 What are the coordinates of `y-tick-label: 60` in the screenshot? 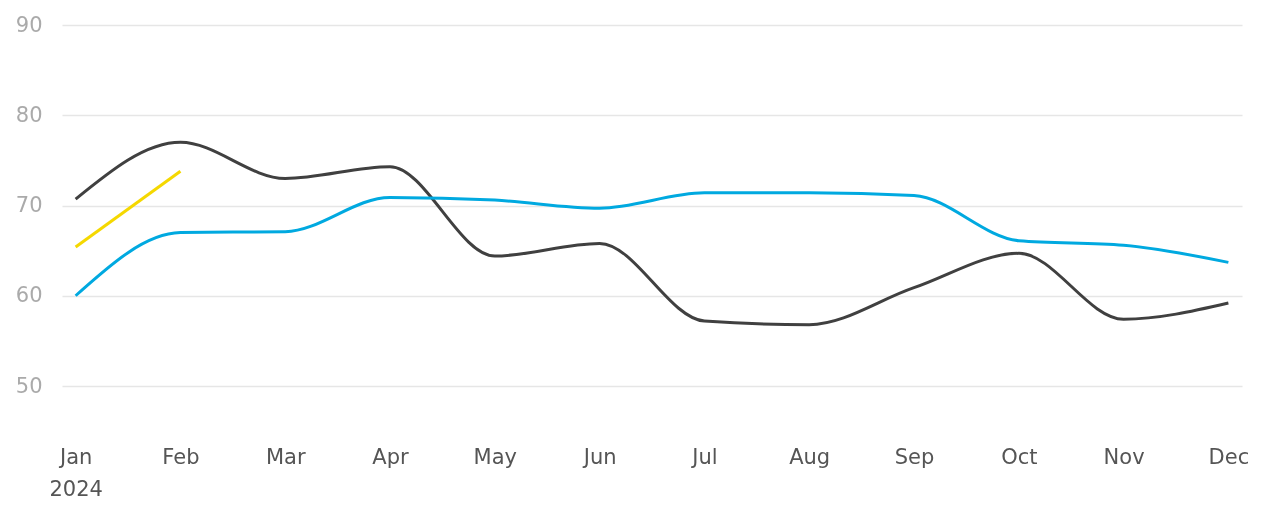 It's located at (29, 295).